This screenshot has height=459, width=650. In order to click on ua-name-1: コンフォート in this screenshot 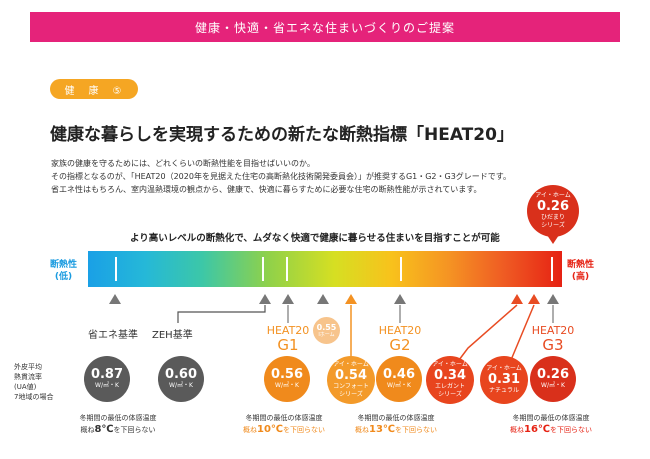, I will do `click(351, 386)`.